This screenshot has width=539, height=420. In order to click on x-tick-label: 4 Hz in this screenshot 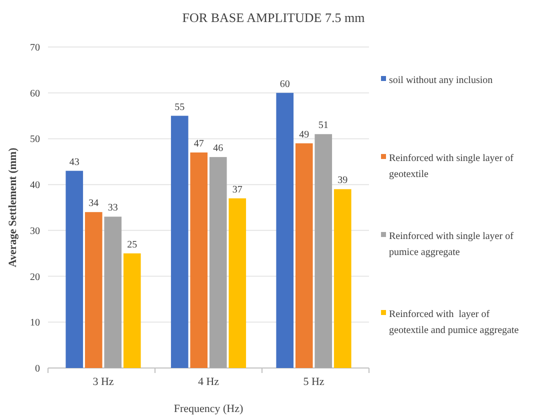, I will do `click(209, 382)`.